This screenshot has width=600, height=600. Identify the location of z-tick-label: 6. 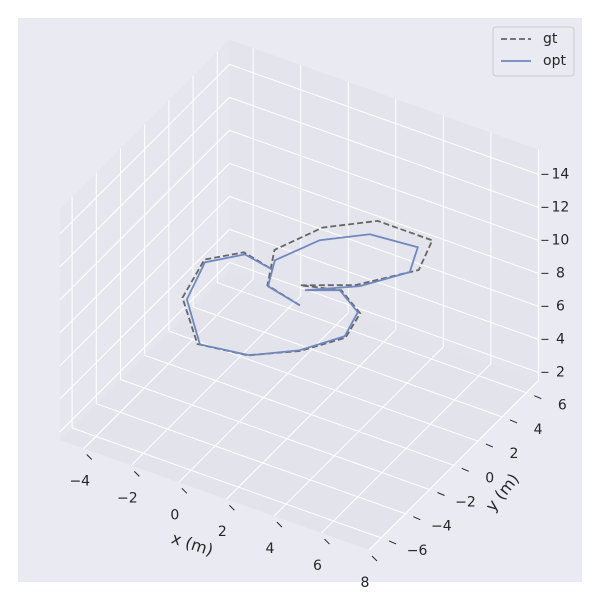
(560, 306).